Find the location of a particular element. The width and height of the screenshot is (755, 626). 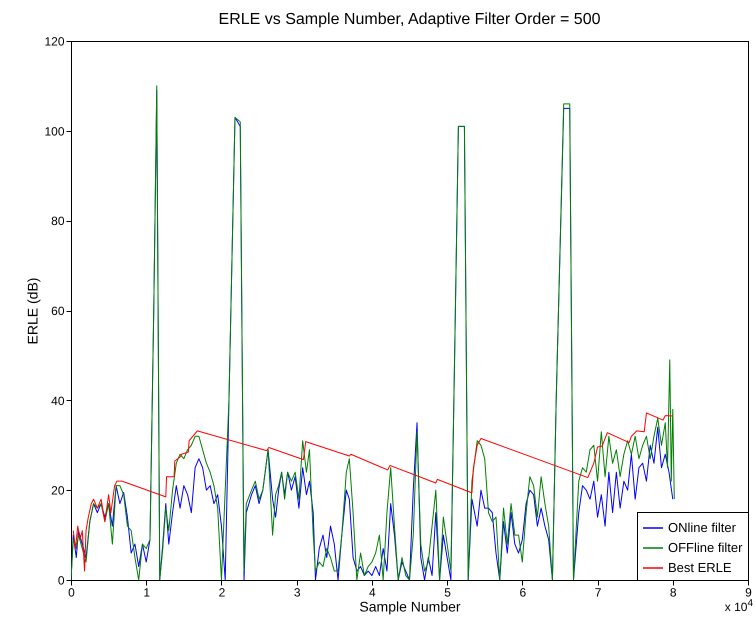

chart-title: ERLE vs Sample Number, Adaptive Filter Order = 500 is located at coordinates (409, 19).